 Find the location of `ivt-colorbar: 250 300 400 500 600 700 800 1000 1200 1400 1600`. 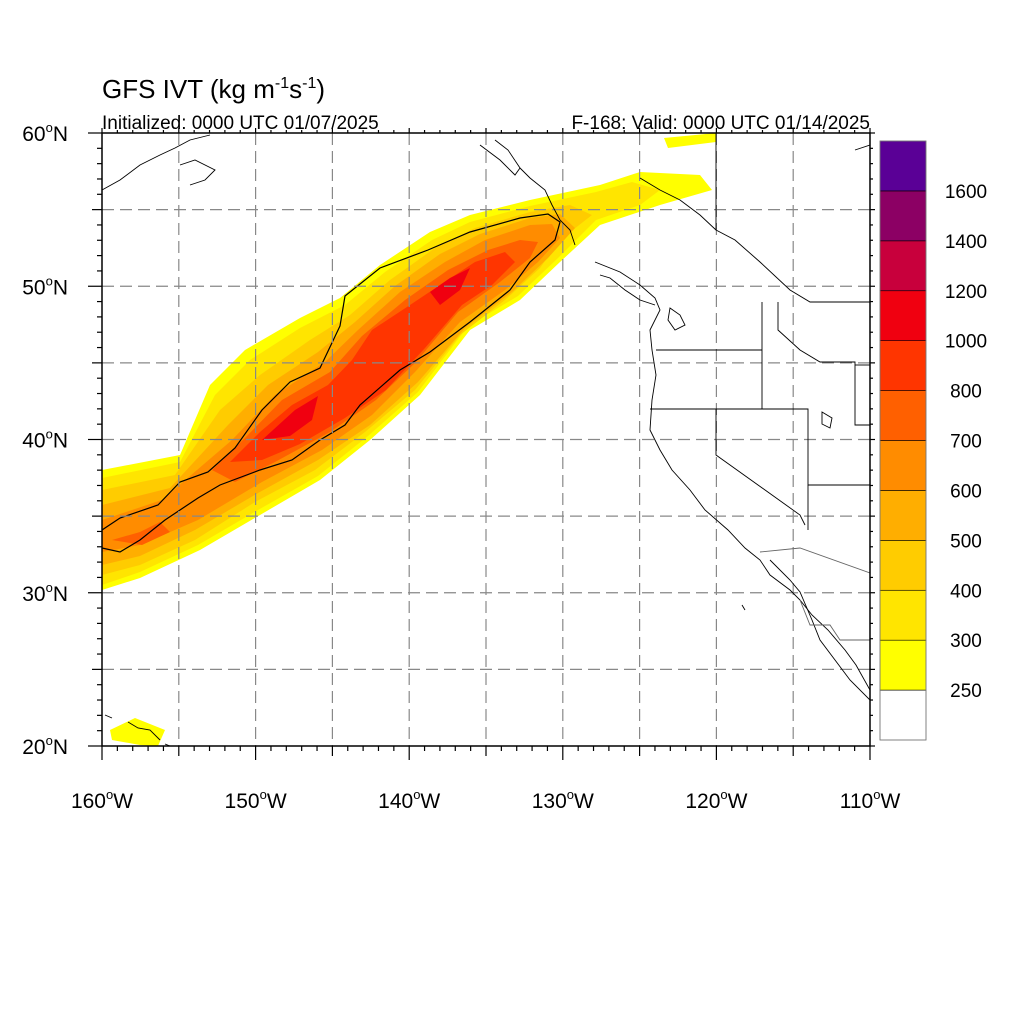

ivt-colorbar: 250 300 400 500 600 700 800 1000 1200 1400 1600 is located at coordinates (933, 440).